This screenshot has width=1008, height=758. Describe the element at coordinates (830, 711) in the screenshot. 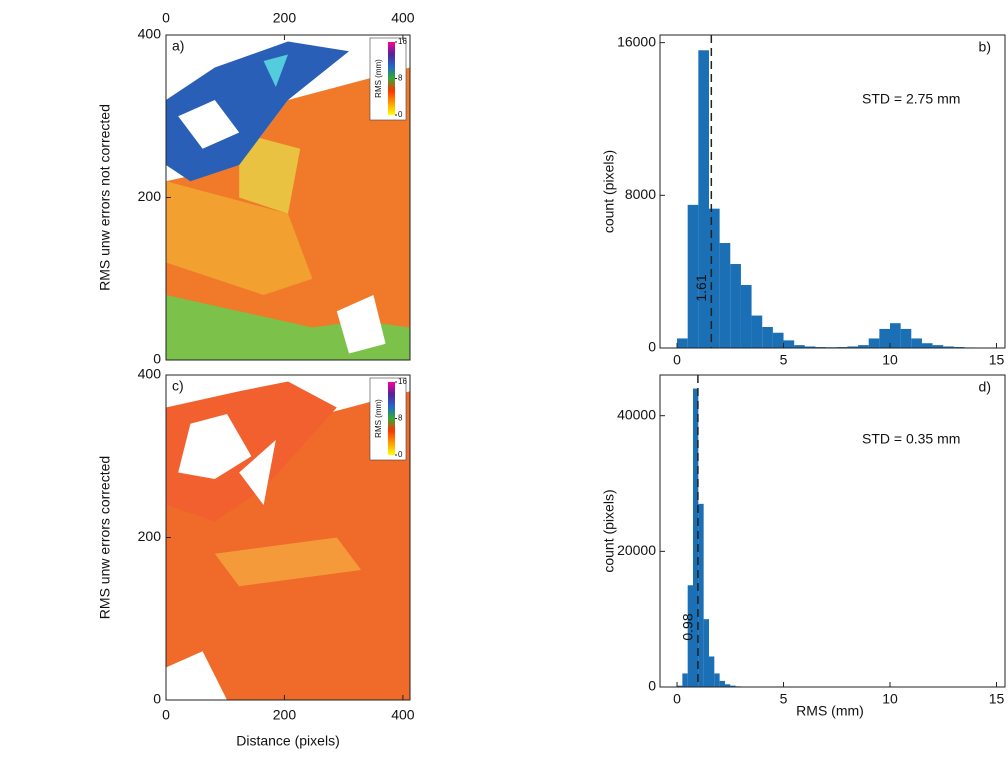

I see `x-axis-label: RMS (mm)` at that location.